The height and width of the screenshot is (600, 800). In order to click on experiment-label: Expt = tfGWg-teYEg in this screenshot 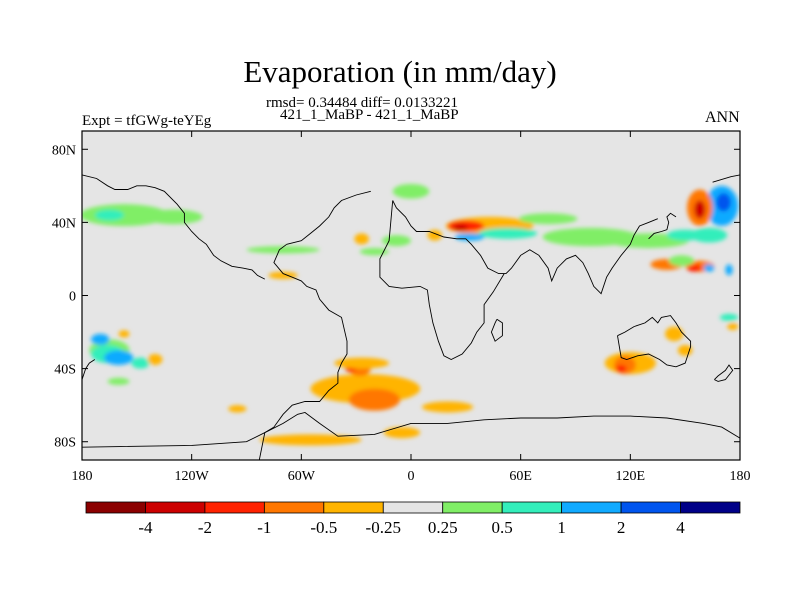, I will do `click(147, 121)`.